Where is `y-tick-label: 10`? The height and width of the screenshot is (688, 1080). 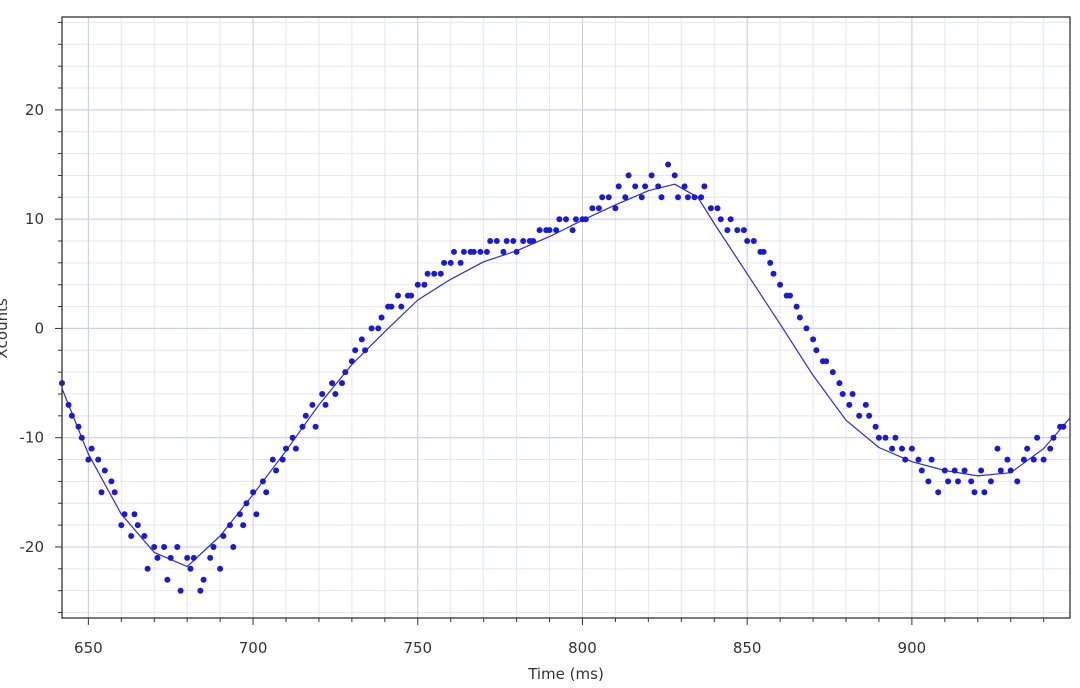
y-tick-label: 10 is located at coordinates (34, 219).